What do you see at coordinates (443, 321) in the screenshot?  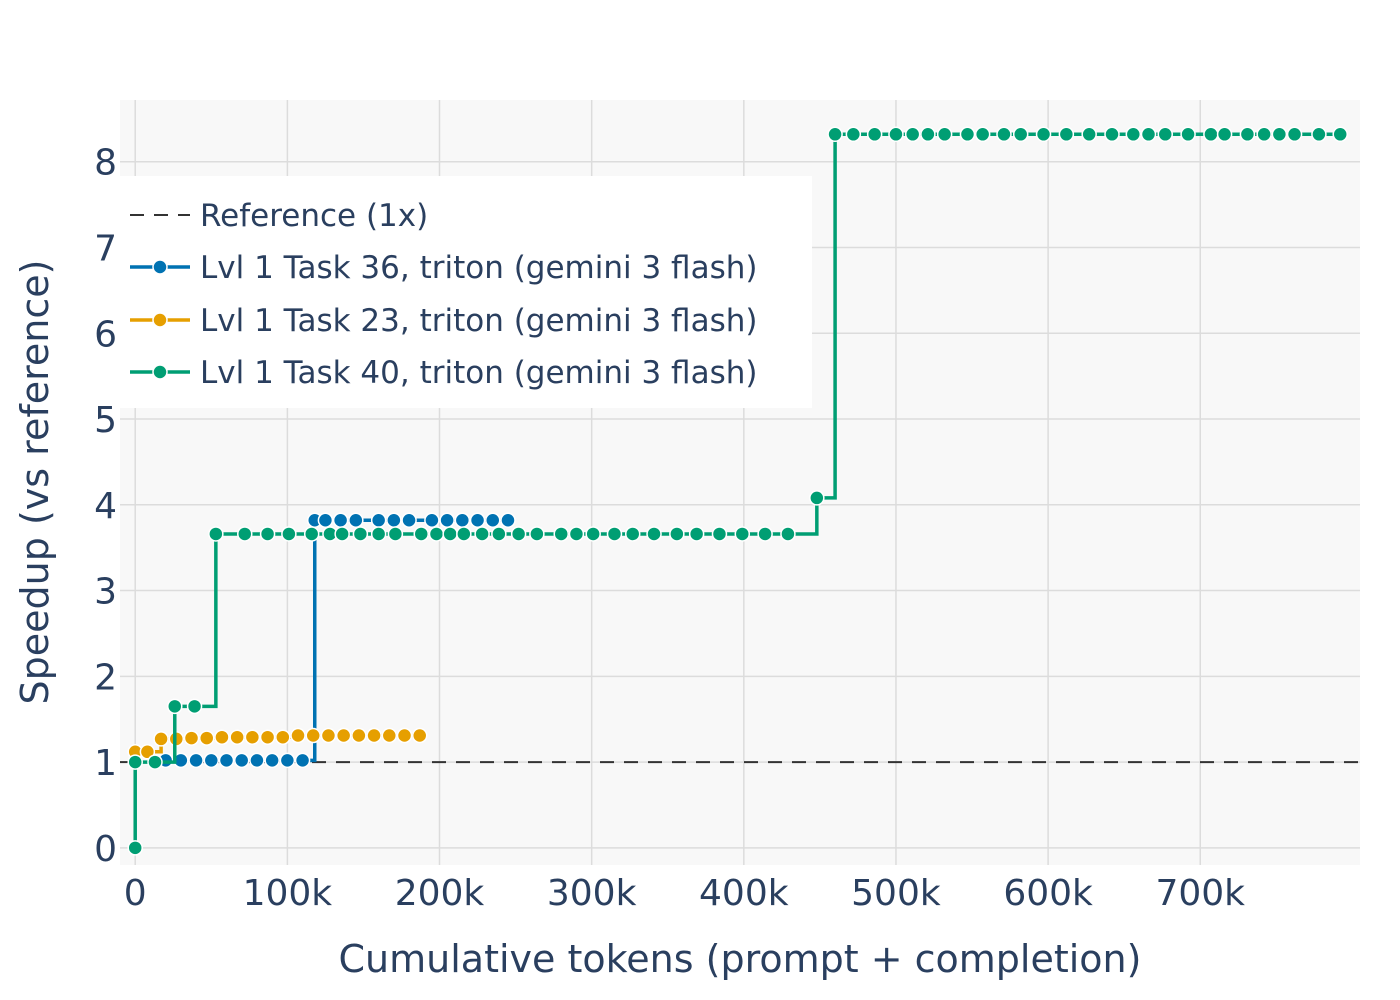 I see `legend-item-series-1: Lvl 1 Task 23, triton (gemini 3 flash)` at bounding box center [443, 321].